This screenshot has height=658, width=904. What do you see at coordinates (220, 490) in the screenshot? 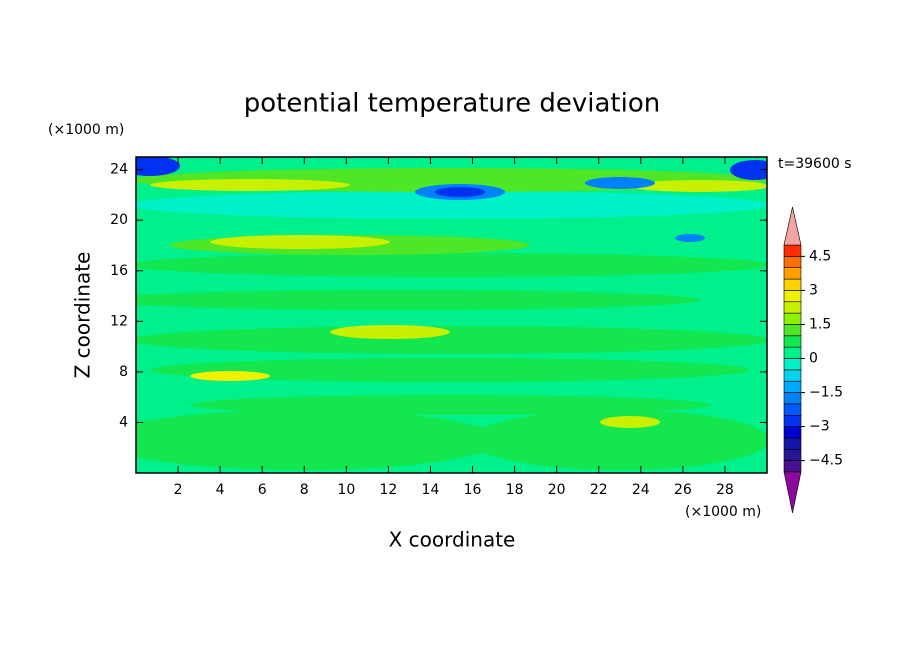
I see `x-tick-label: 4` at bounding box center [220, 490].